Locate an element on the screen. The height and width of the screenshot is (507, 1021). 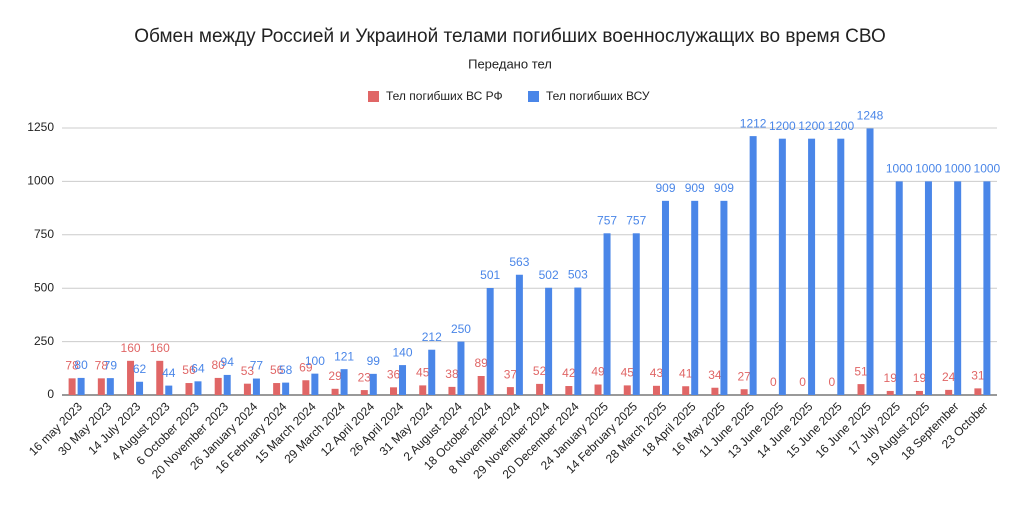
value-label: 64 is located at coordinates (198, 369).